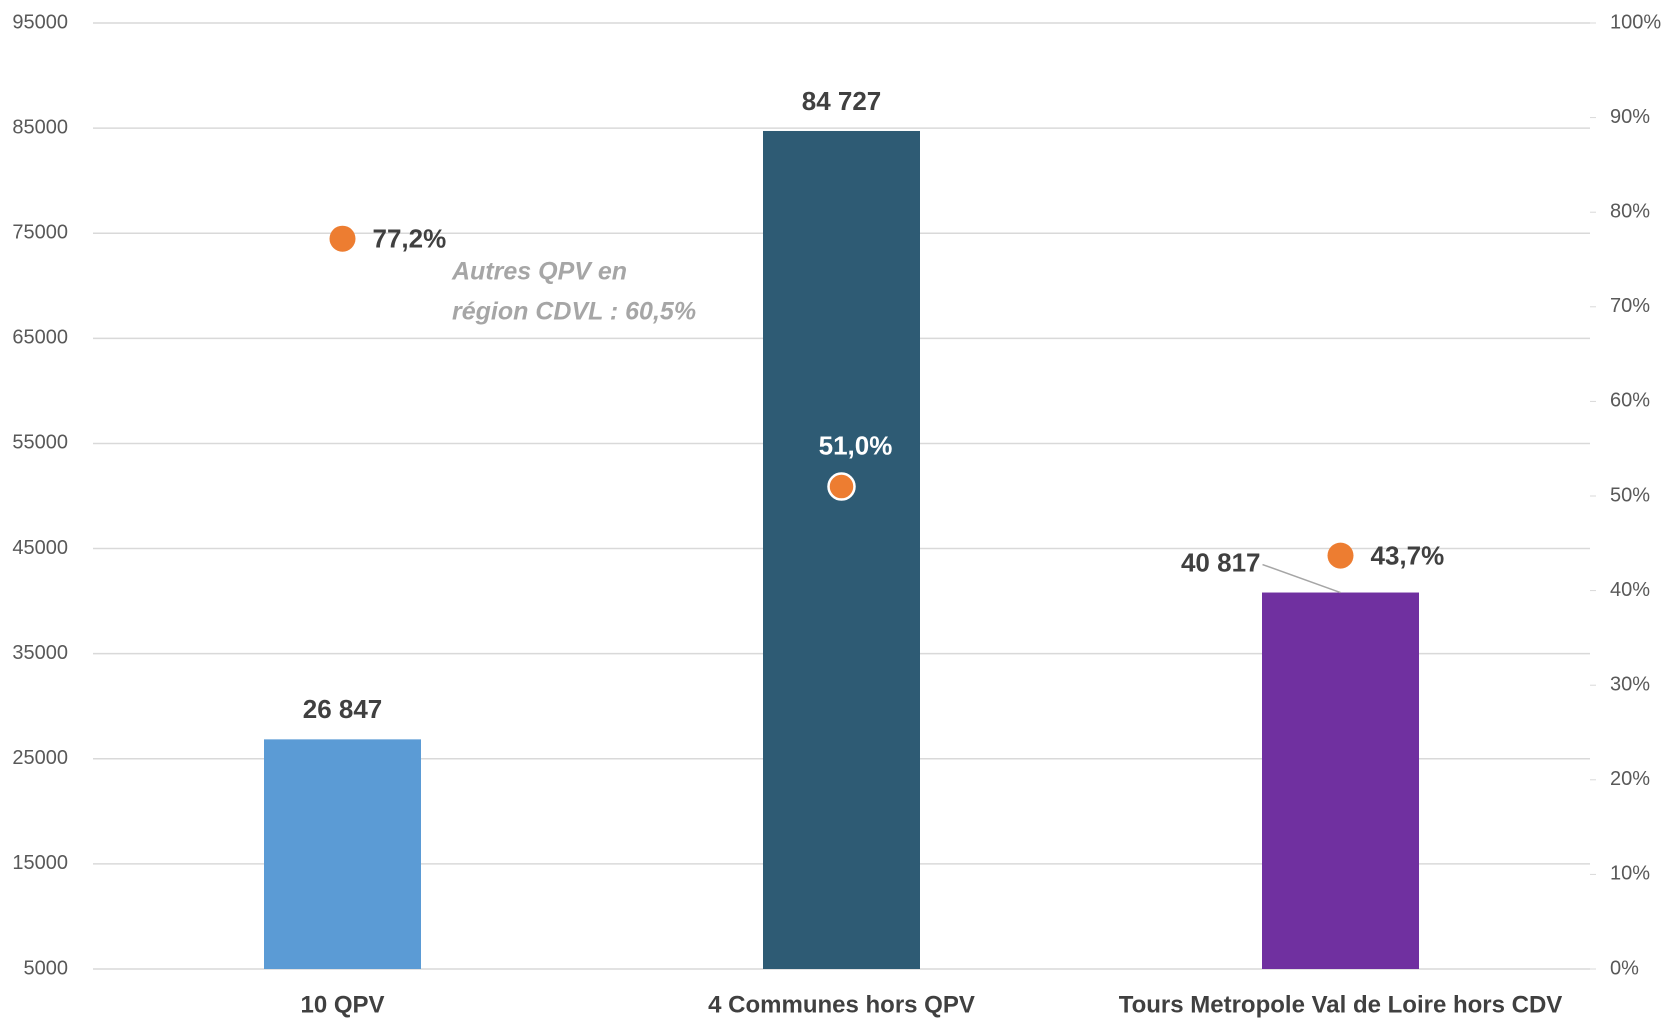  I want to click on dot-value-label: 51,0%, so click(856, 445).